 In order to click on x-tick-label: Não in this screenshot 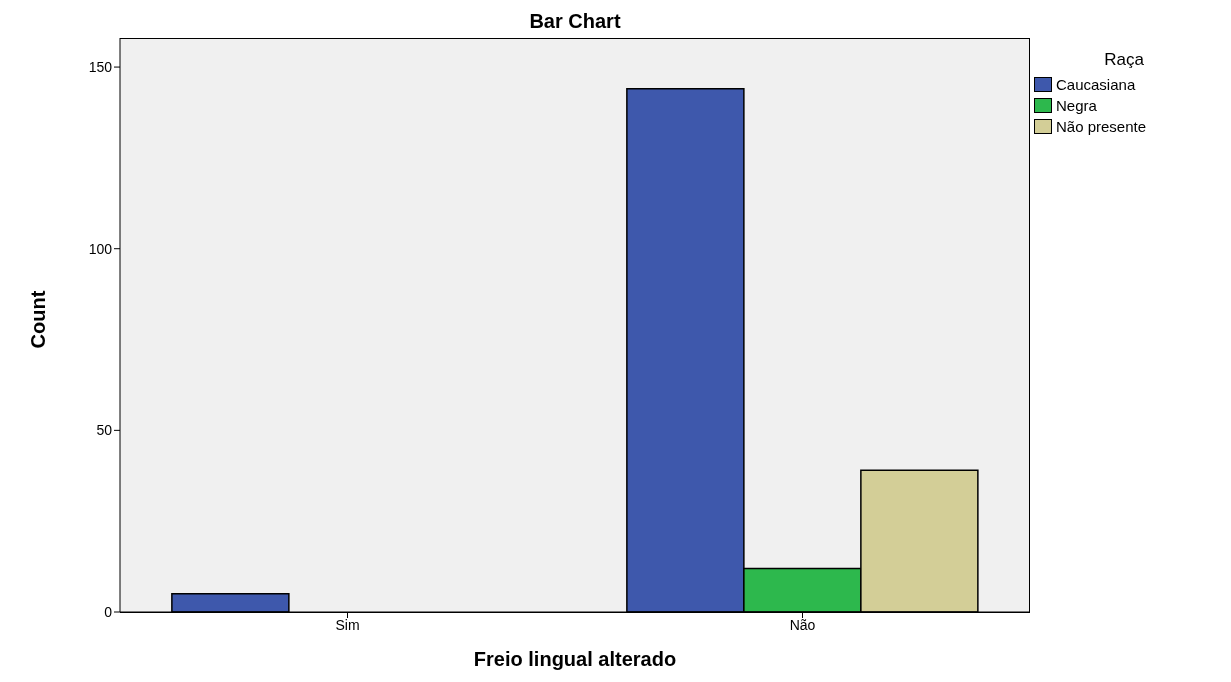, I will do `click(802, 624)`.